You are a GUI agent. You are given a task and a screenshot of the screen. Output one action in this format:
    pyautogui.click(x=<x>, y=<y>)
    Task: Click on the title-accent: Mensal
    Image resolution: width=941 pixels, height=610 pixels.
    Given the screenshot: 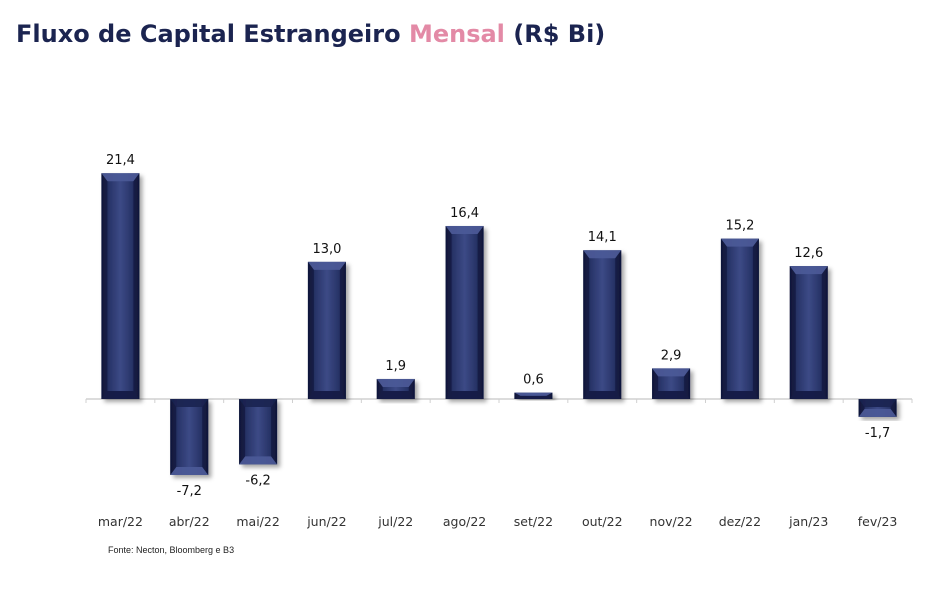 What is the action you would take?
    pyautogui.click(x=456, y=34)
    